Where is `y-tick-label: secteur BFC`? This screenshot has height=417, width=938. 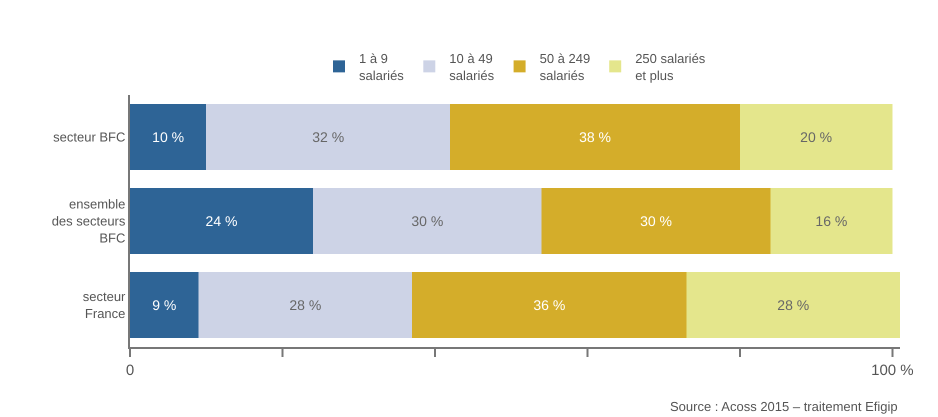
y-tick-label: secteur BFC is located at coordinates (89, 137).